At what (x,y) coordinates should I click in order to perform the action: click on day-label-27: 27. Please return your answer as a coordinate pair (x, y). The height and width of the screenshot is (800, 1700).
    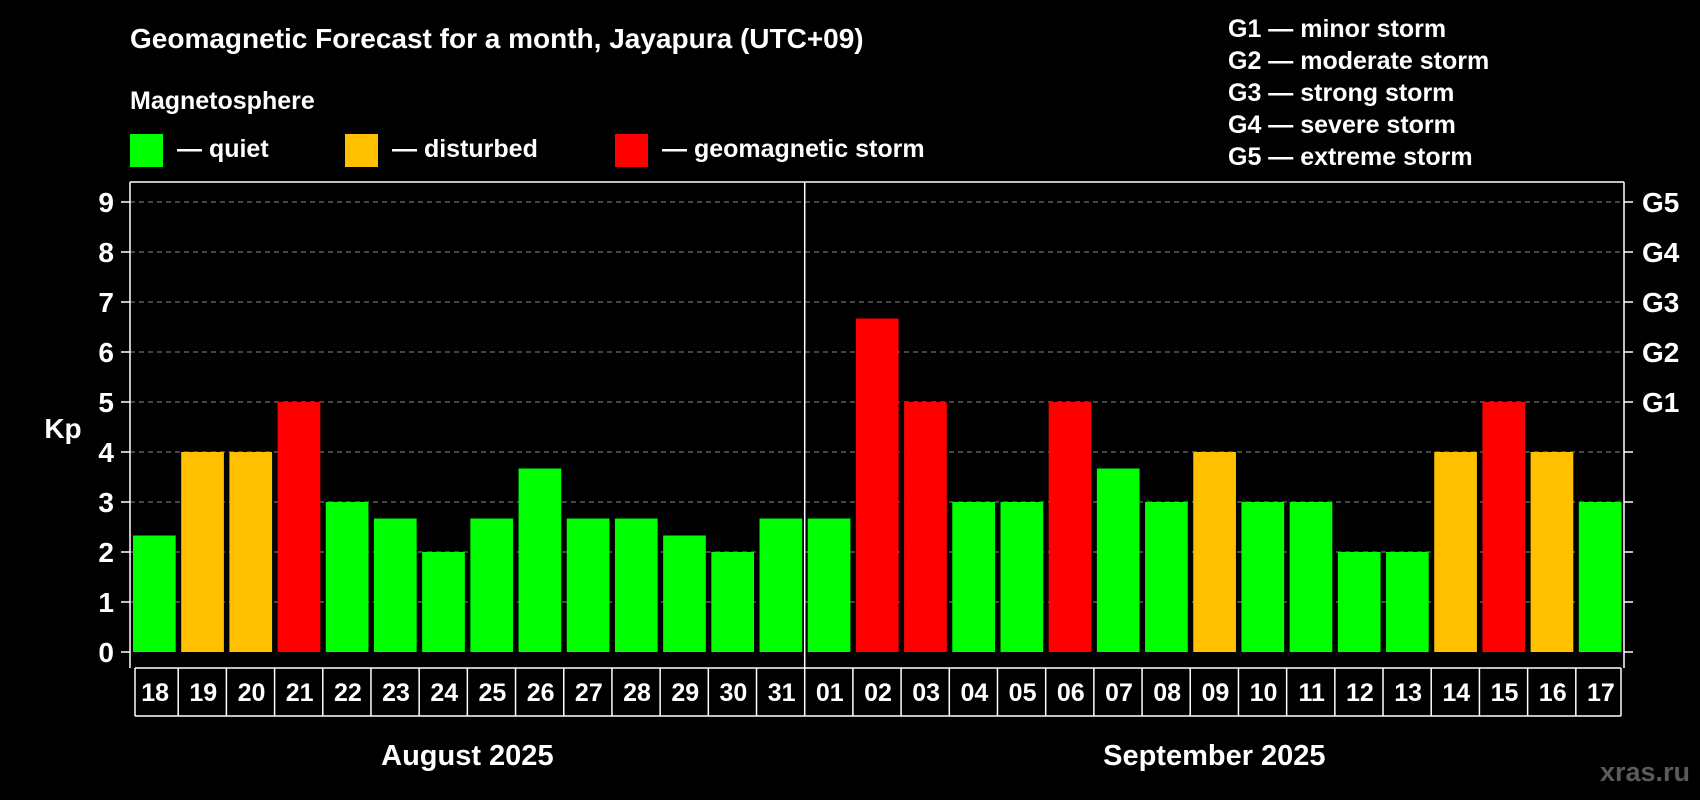
    Looking at the image, I should click on (589, 693).